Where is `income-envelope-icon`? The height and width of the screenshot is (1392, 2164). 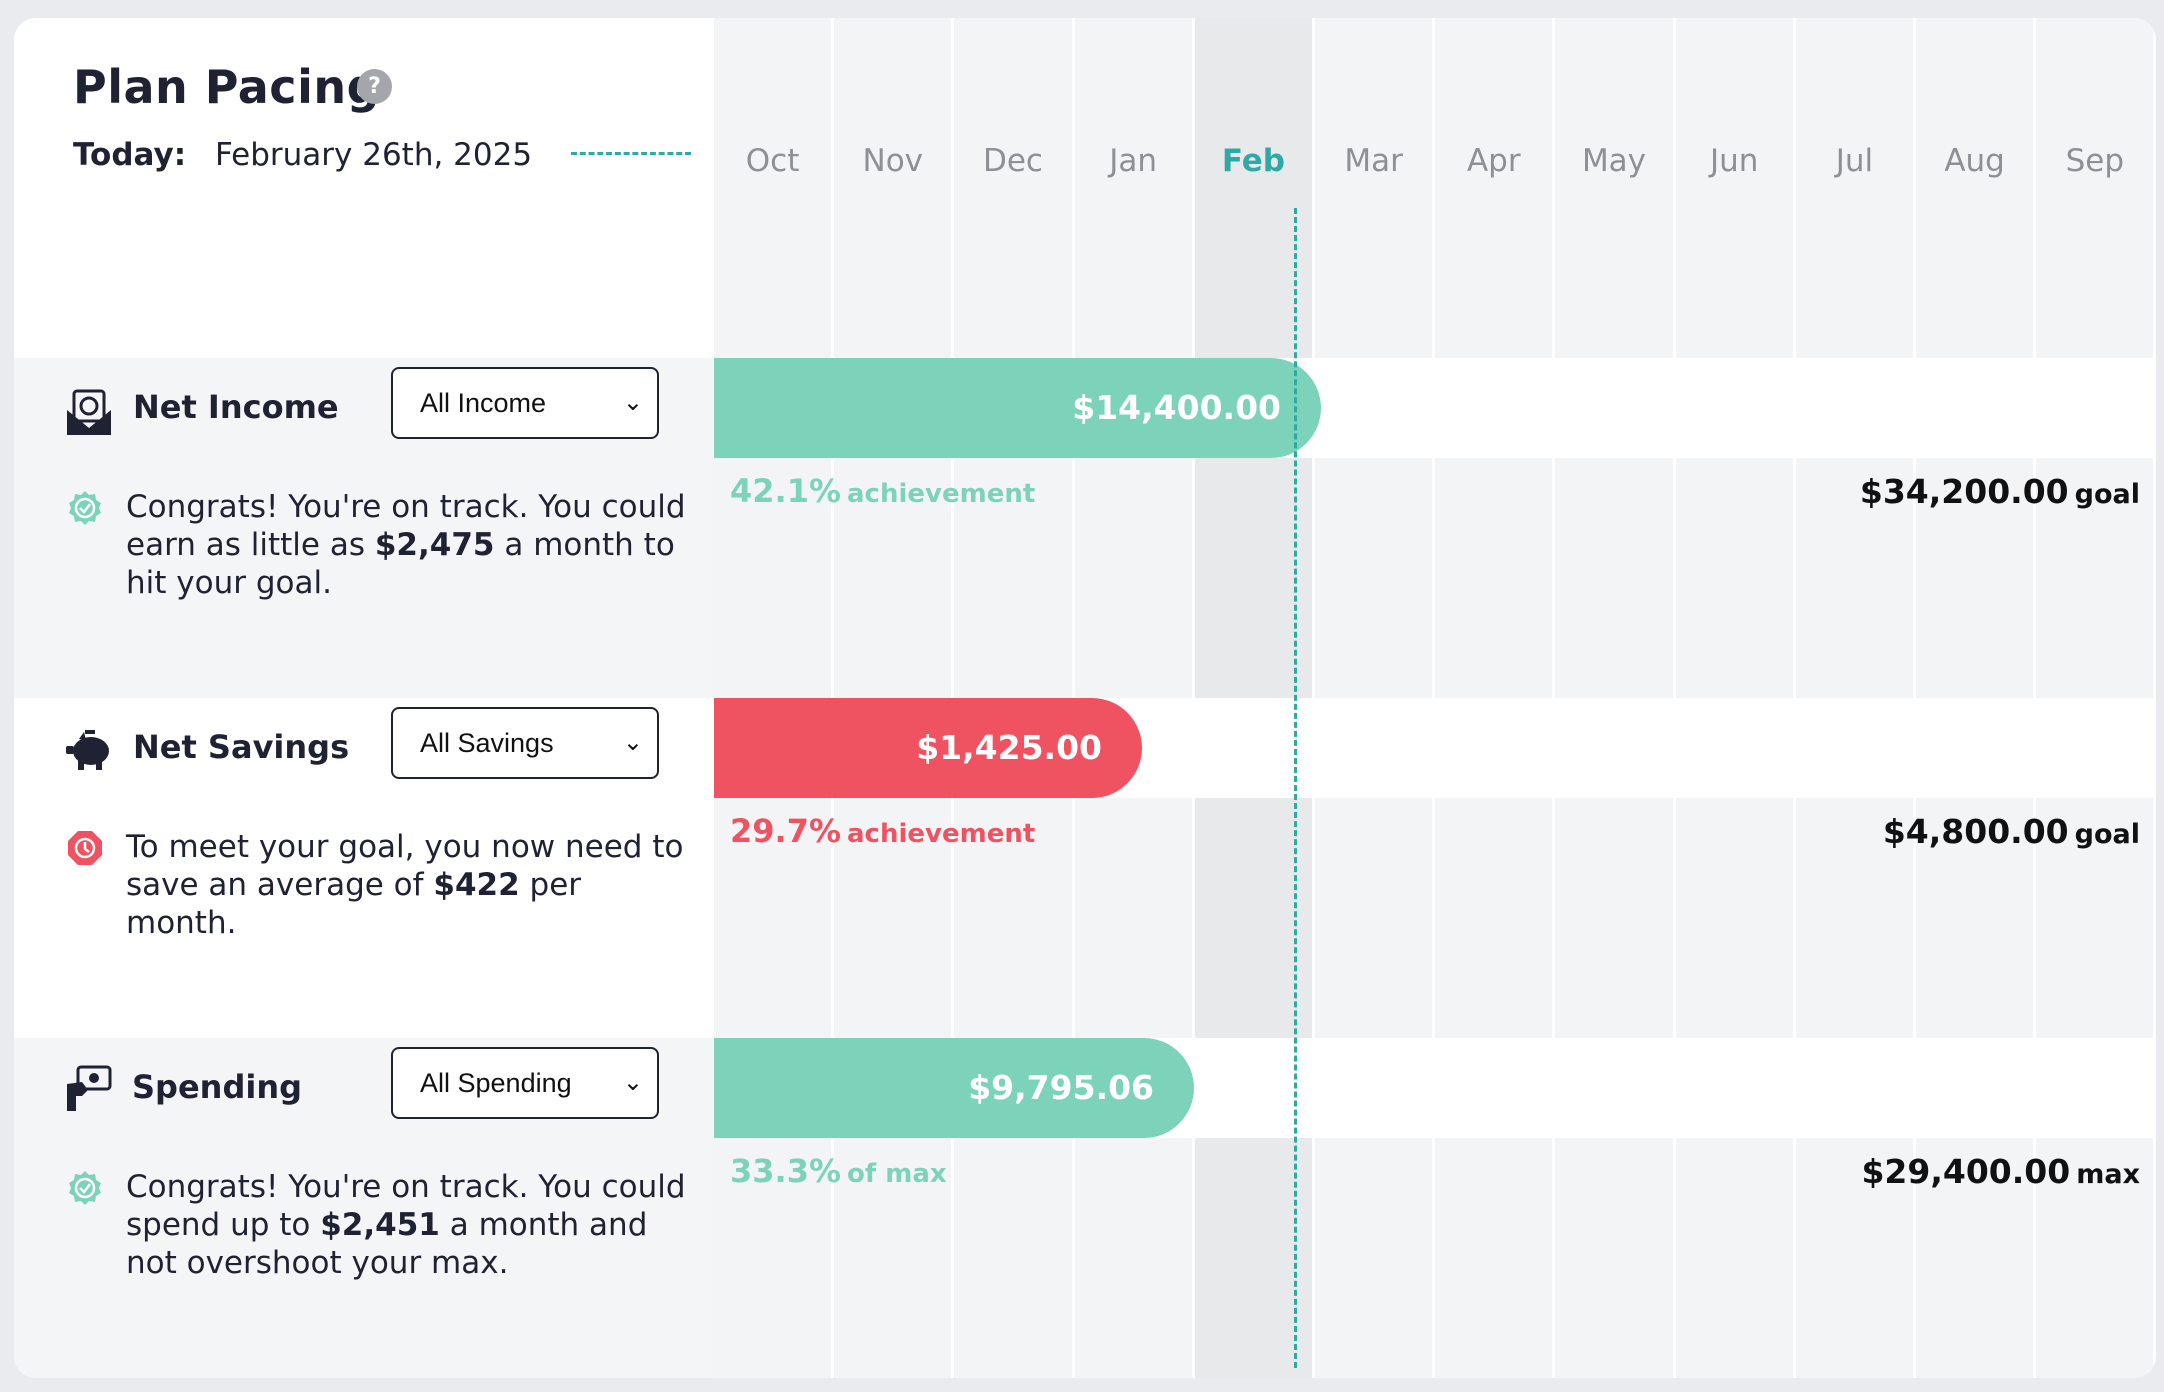 income-envelope-icon is located at coordinates (89, 412).